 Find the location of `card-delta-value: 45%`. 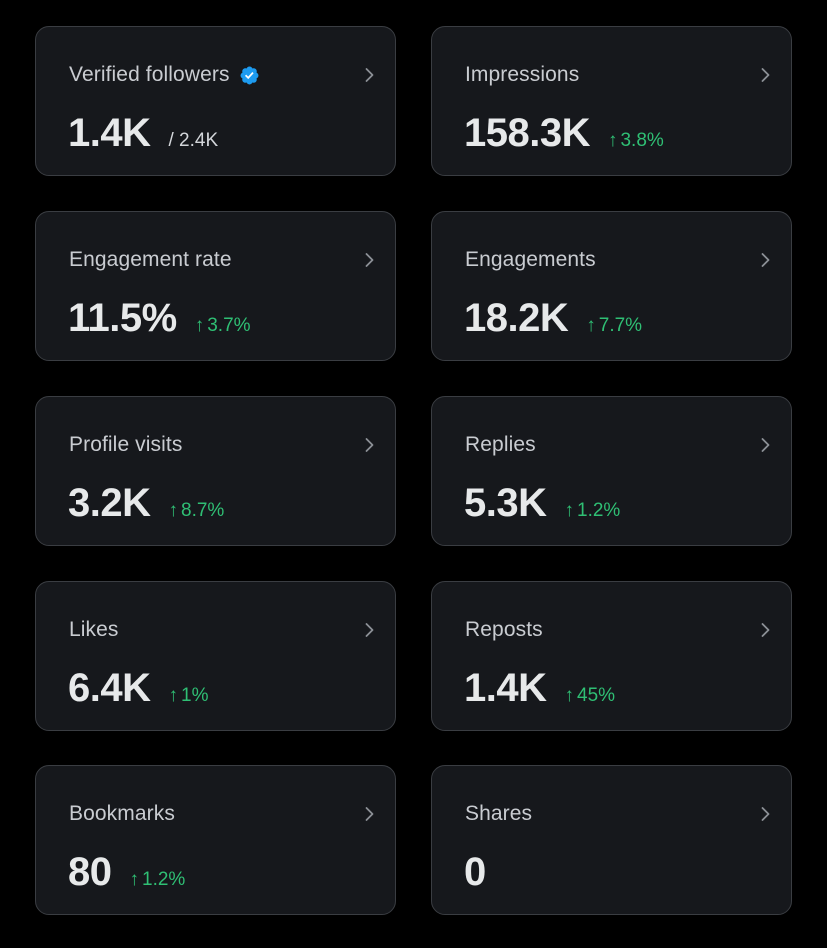

card-delta-value: 45% is located at coordinates (596, 695).